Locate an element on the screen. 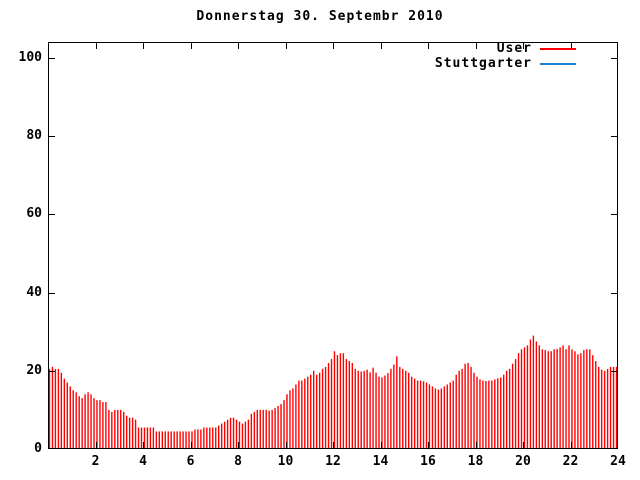  y-tick-label-0: 0 is located at coordinates (38, 448).